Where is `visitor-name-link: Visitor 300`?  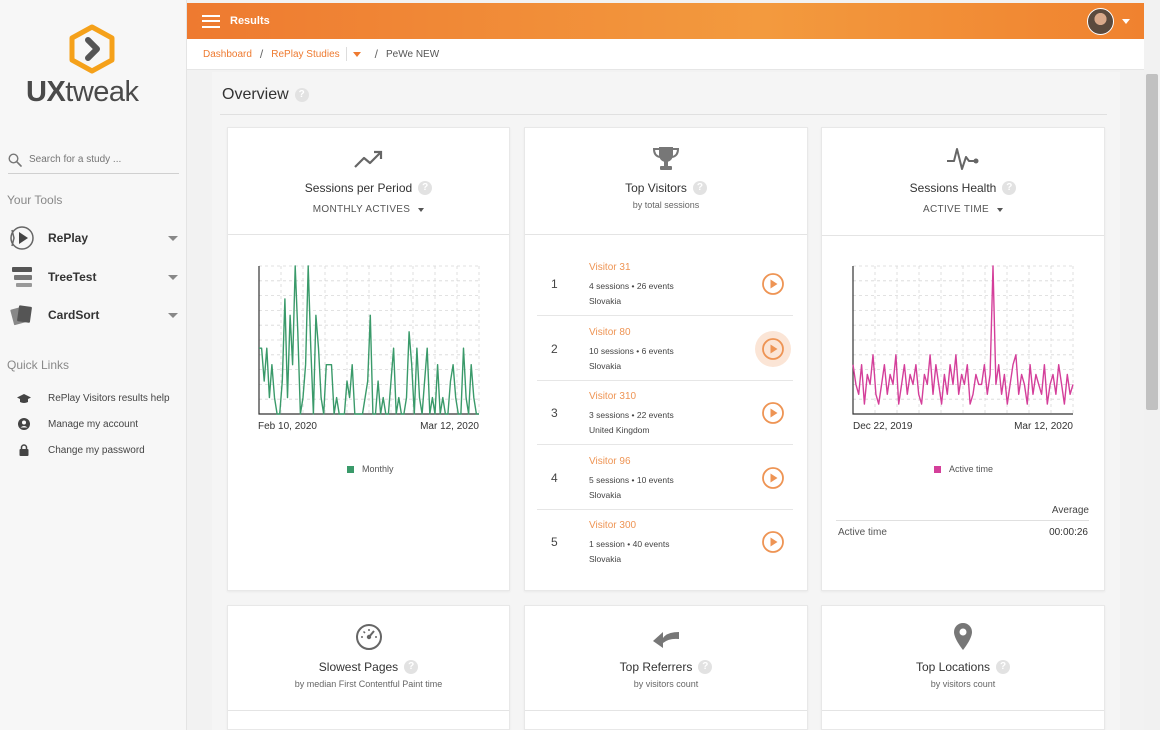 visitor-name-link: Visitor 300 is located at coordinates (613, 525).